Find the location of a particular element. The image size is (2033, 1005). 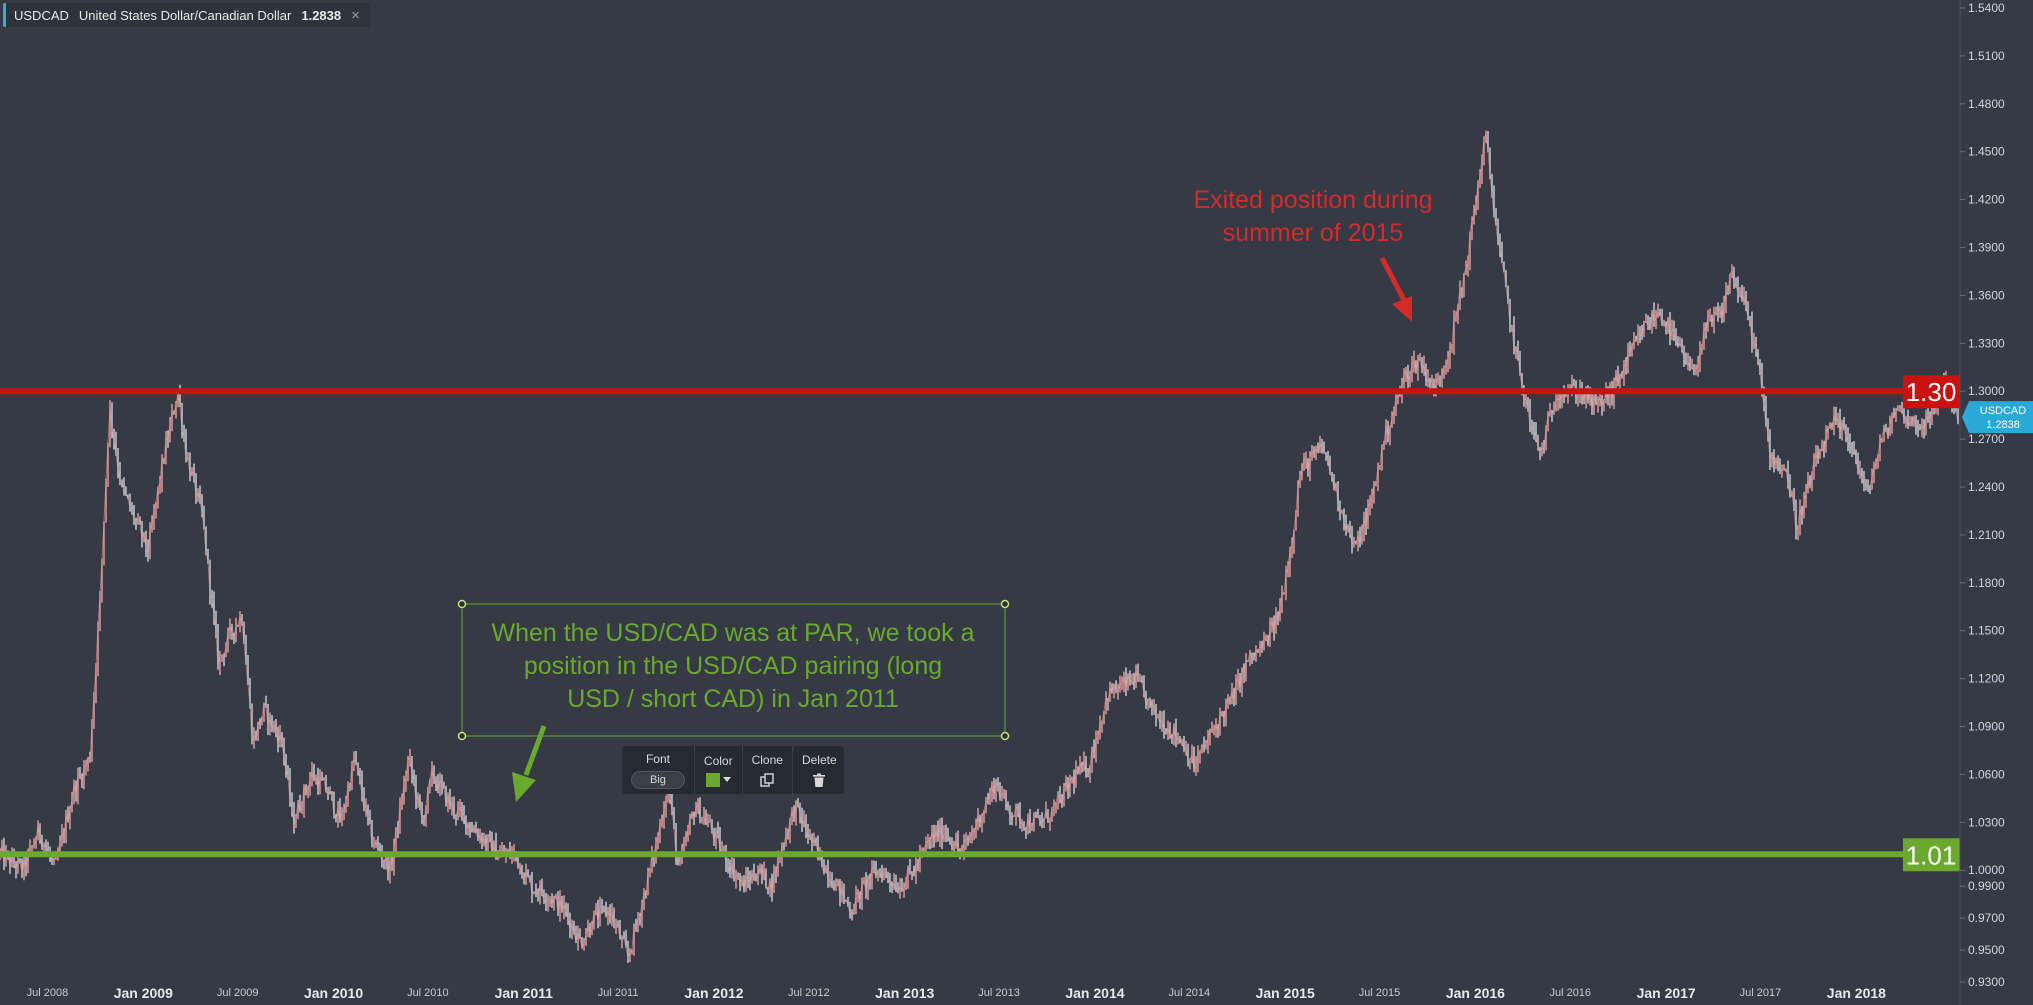

font-group: Font Big is located at coordinates (658, 770).